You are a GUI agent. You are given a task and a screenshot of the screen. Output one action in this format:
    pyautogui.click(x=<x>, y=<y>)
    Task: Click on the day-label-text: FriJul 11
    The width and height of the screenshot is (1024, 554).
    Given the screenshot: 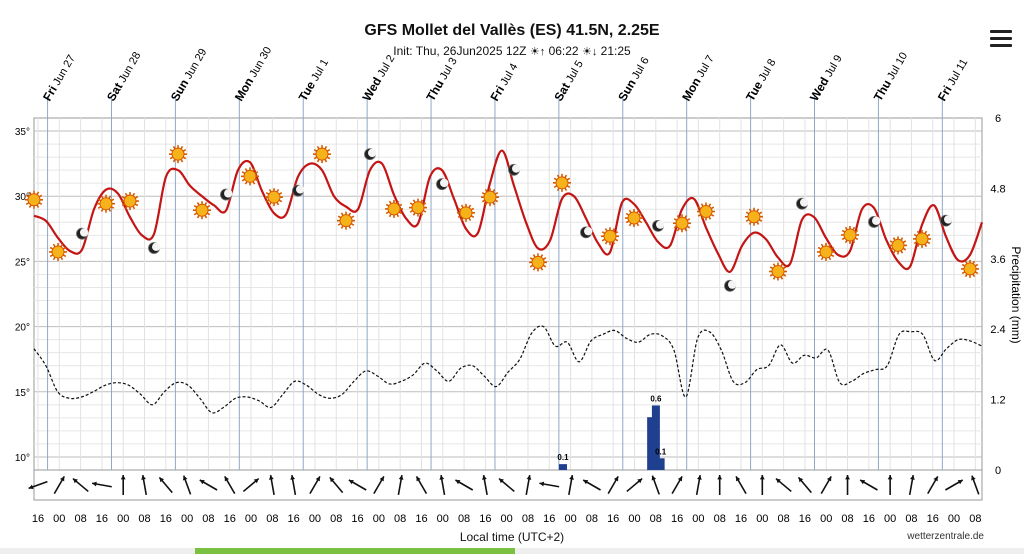 What is the action you would take?
    pyautogui.click(x=953, y=80)
    